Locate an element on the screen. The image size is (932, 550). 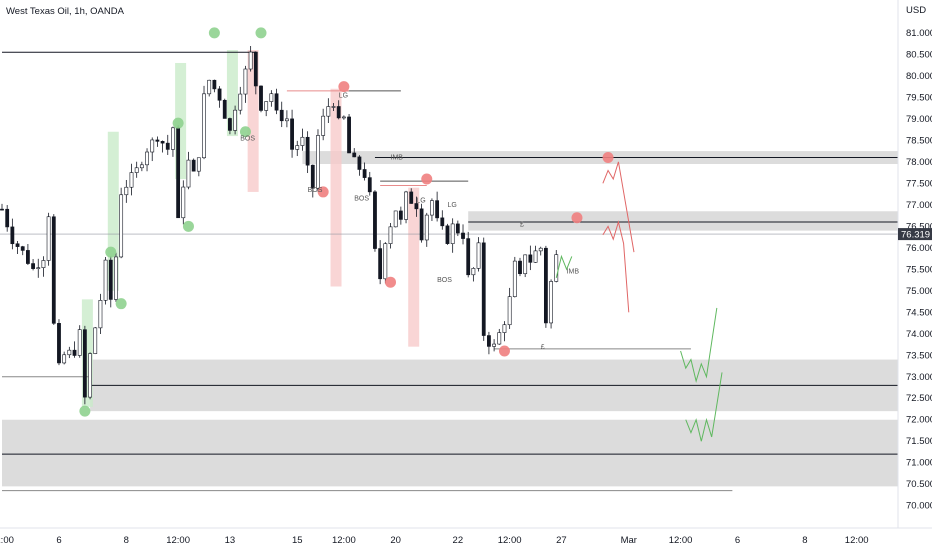
x-tick-label-3: 12:00 is located at coordinates (178, 540).